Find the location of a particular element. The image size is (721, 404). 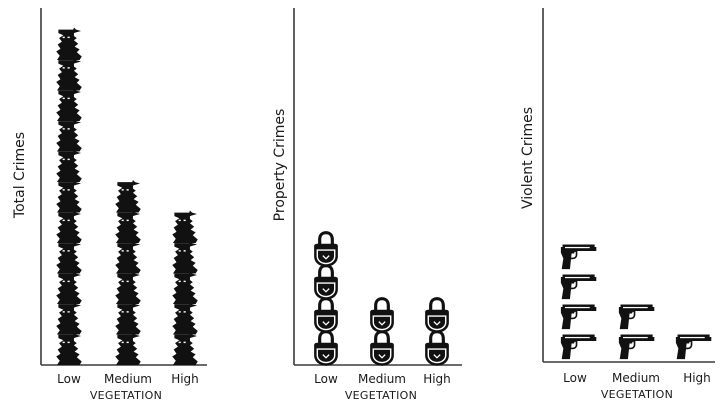

y-axis-label: Property Crimes is located at coordinates (280, 165).